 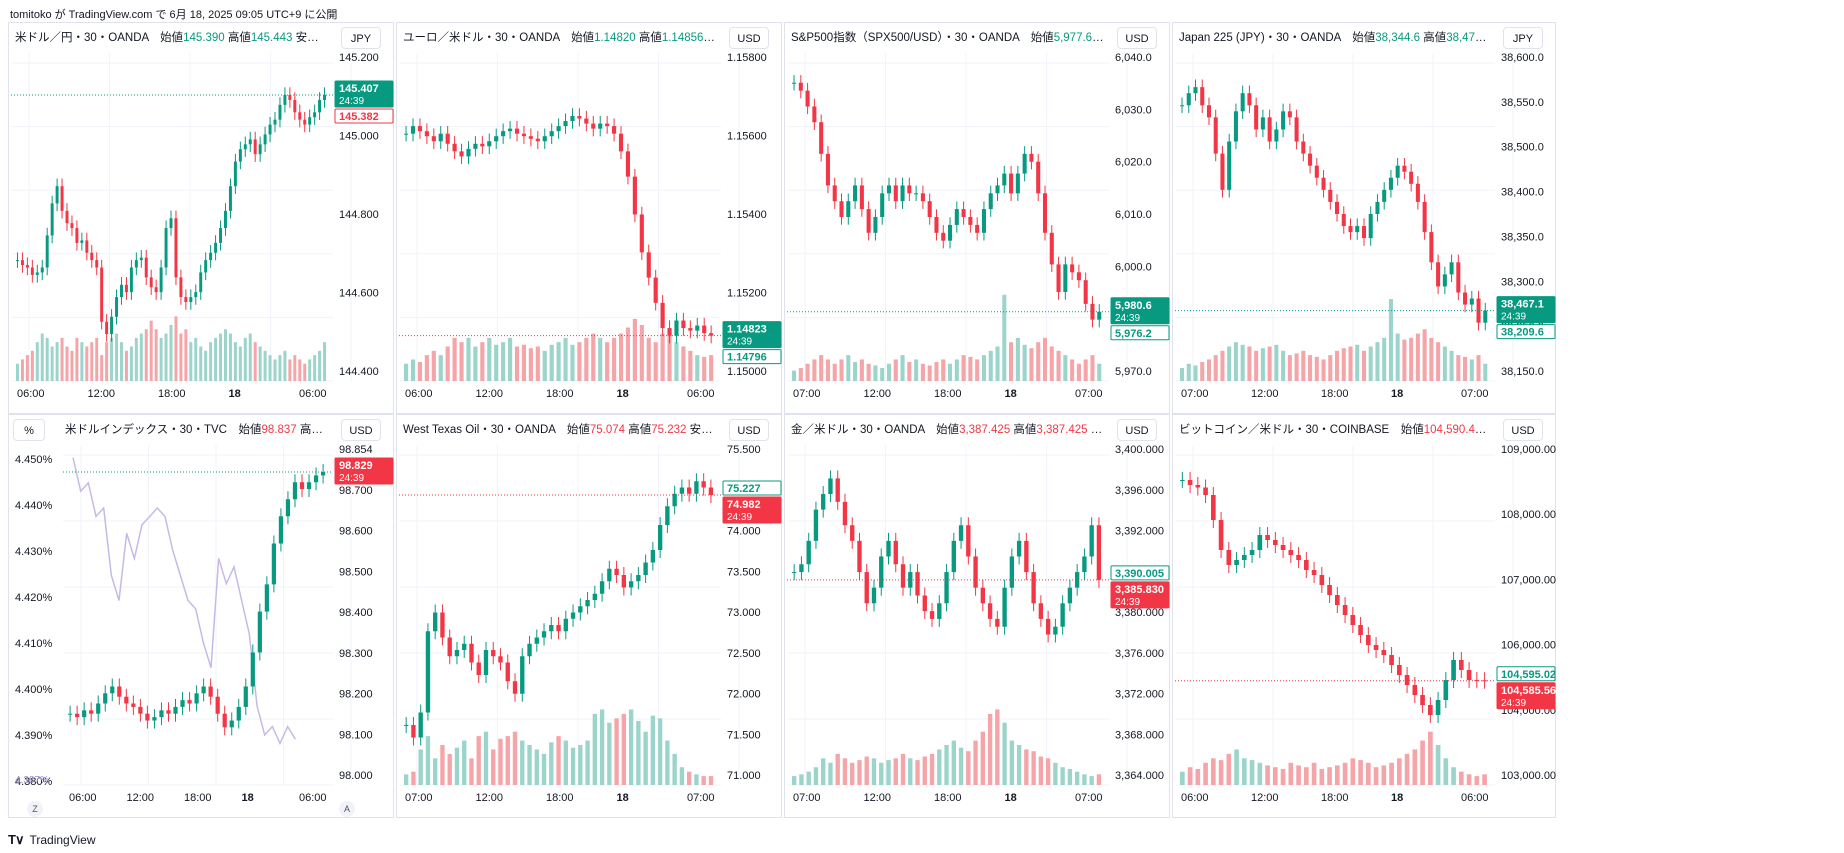 I want to click on y-tick-label: 98.200, so click(x=356, y=695).